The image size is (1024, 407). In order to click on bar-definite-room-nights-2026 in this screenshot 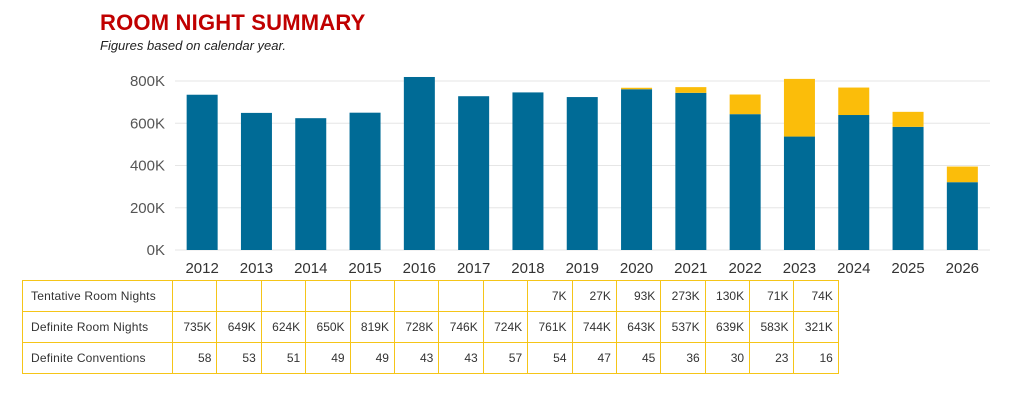, I will do `click(962, 216)`.